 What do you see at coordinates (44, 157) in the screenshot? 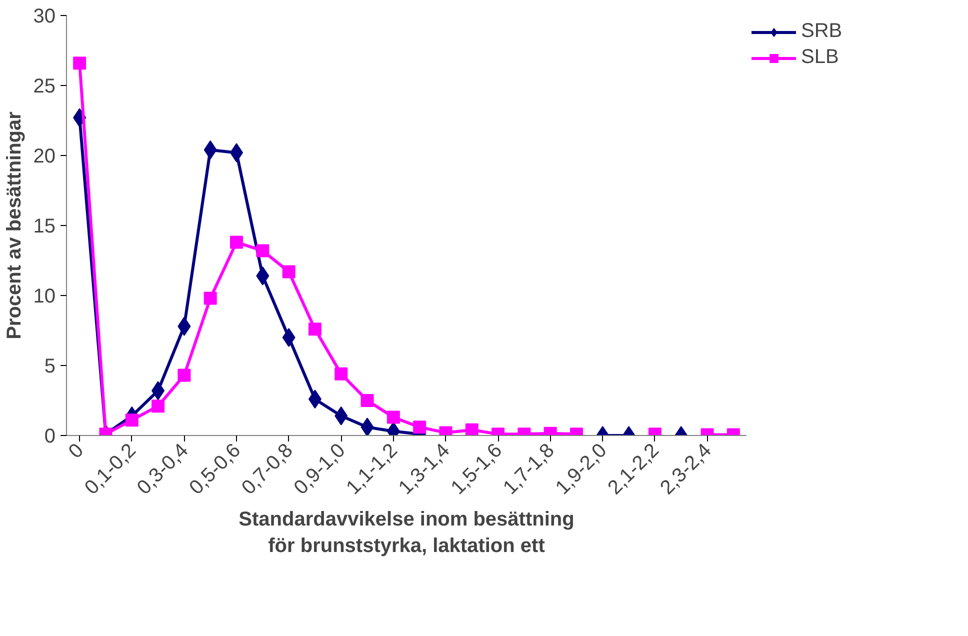
I see `y-tick-label: 20` at bounding box center [44, 157].